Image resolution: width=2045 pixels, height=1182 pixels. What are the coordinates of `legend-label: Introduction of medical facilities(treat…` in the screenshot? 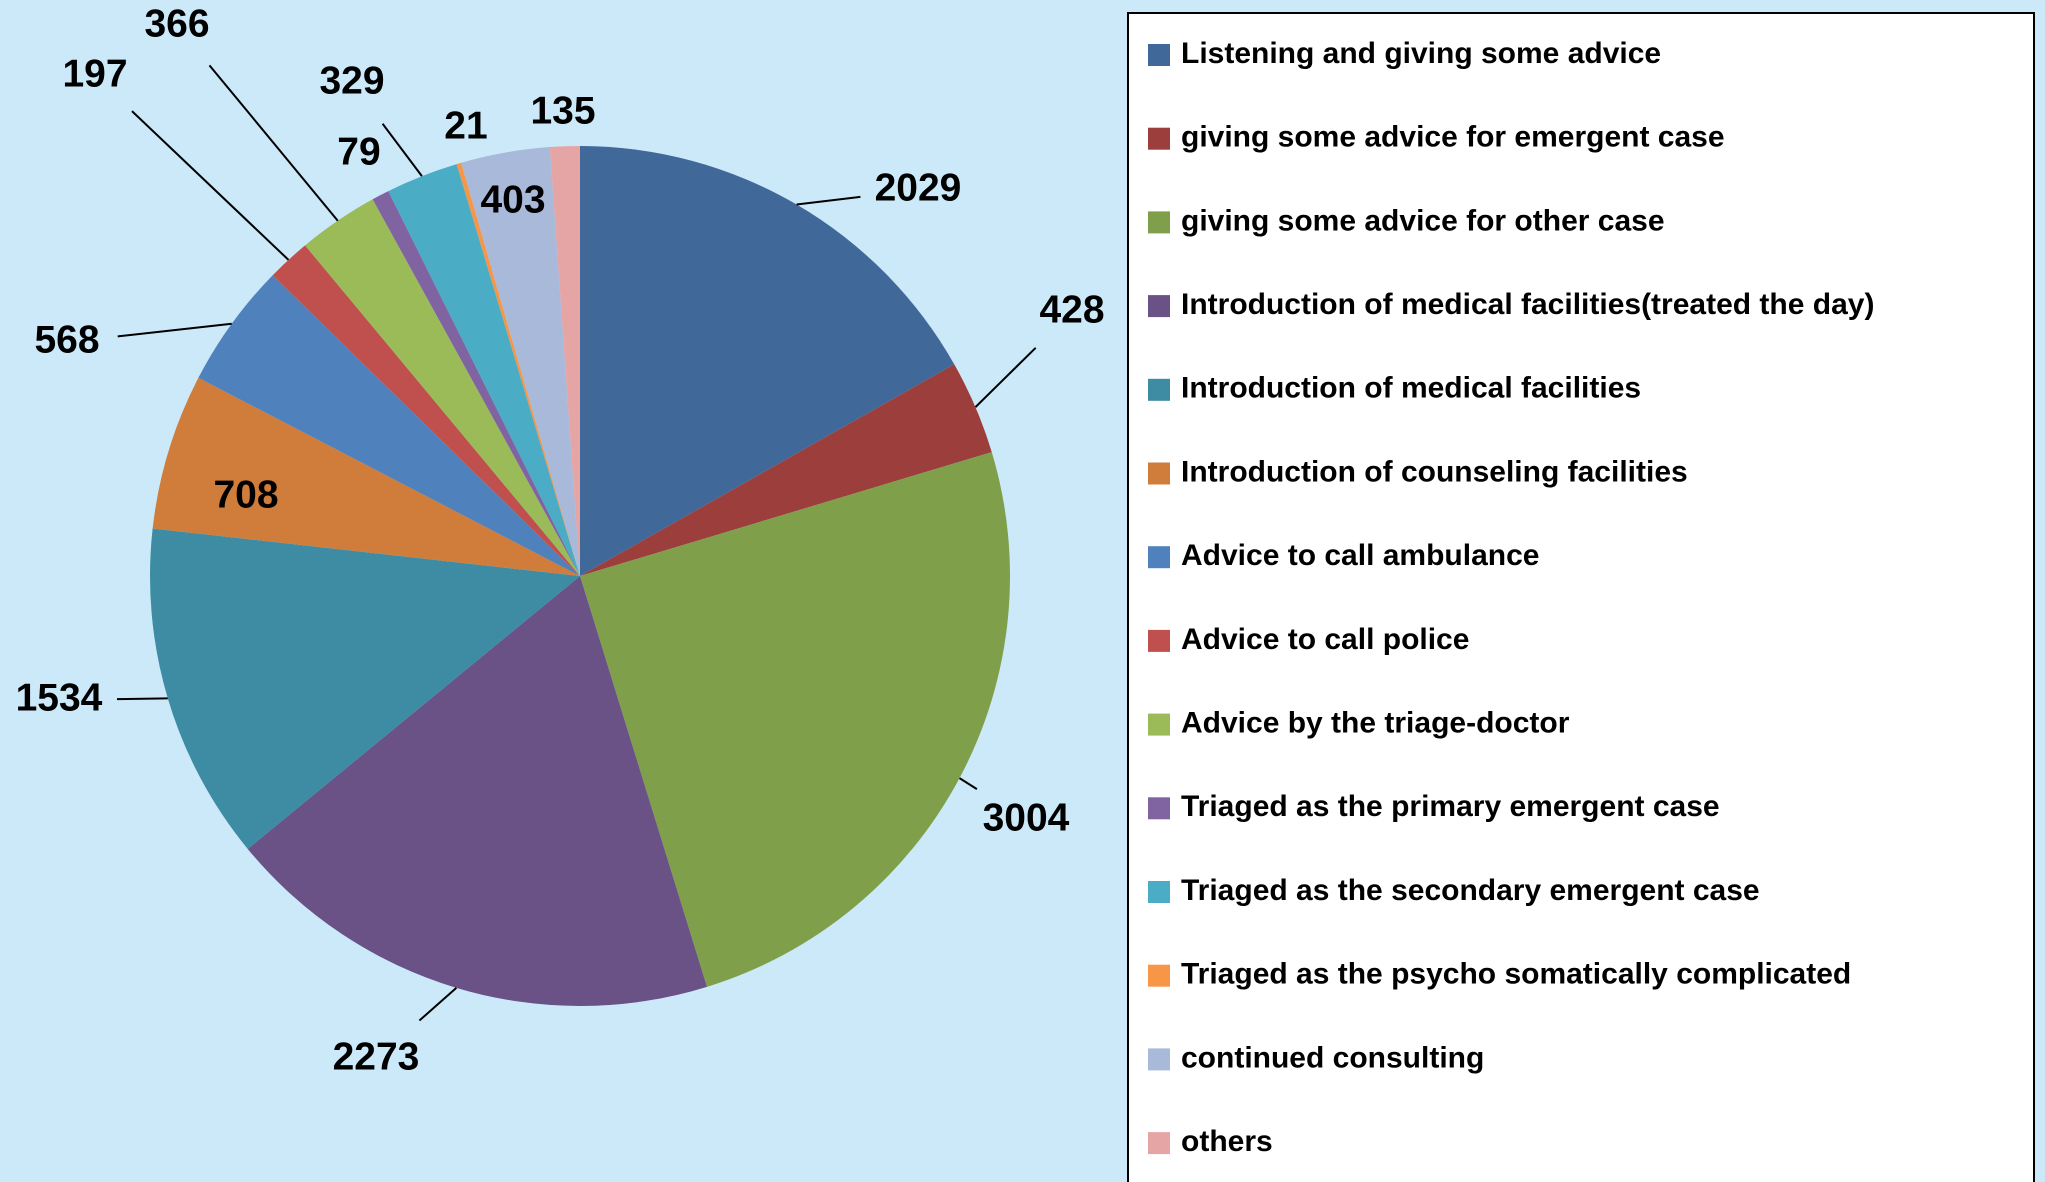 It's located at (1527, 304).